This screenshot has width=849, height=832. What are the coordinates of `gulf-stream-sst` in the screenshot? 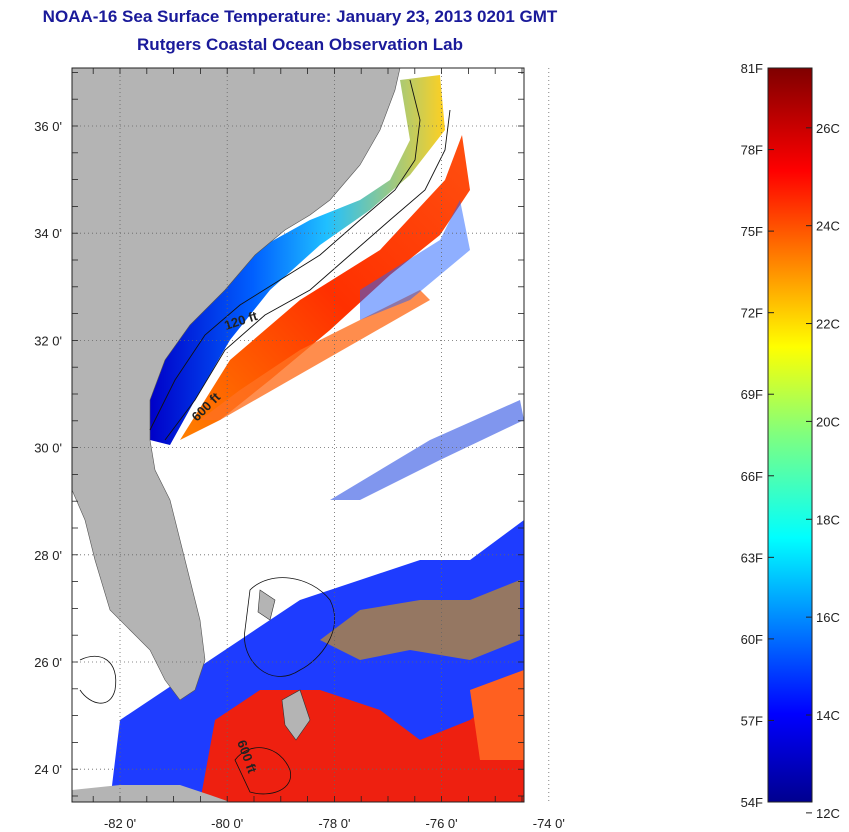 It's located at (325, 287).